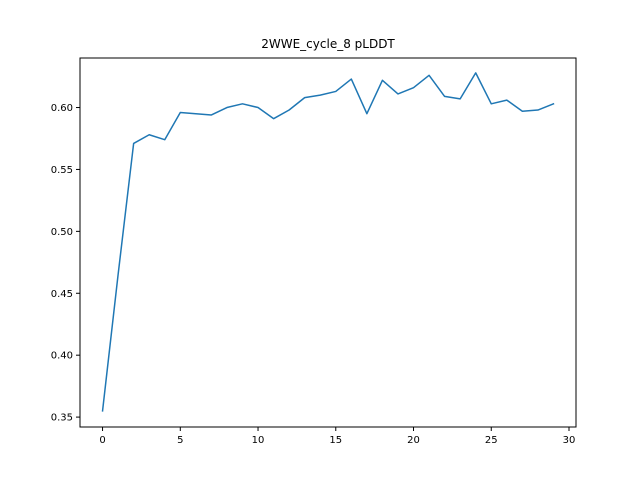  I want to click on x-tick-label: 10, so click(258, 440).